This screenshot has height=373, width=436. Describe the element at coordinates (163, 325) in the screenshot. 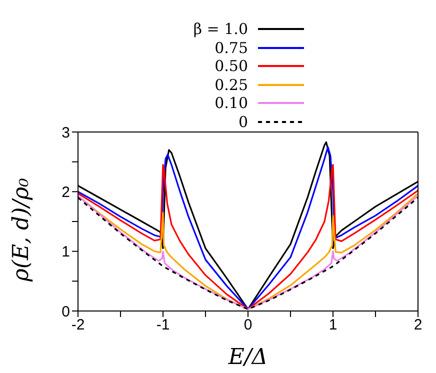

I see `x-tick-label: -1` at that location.